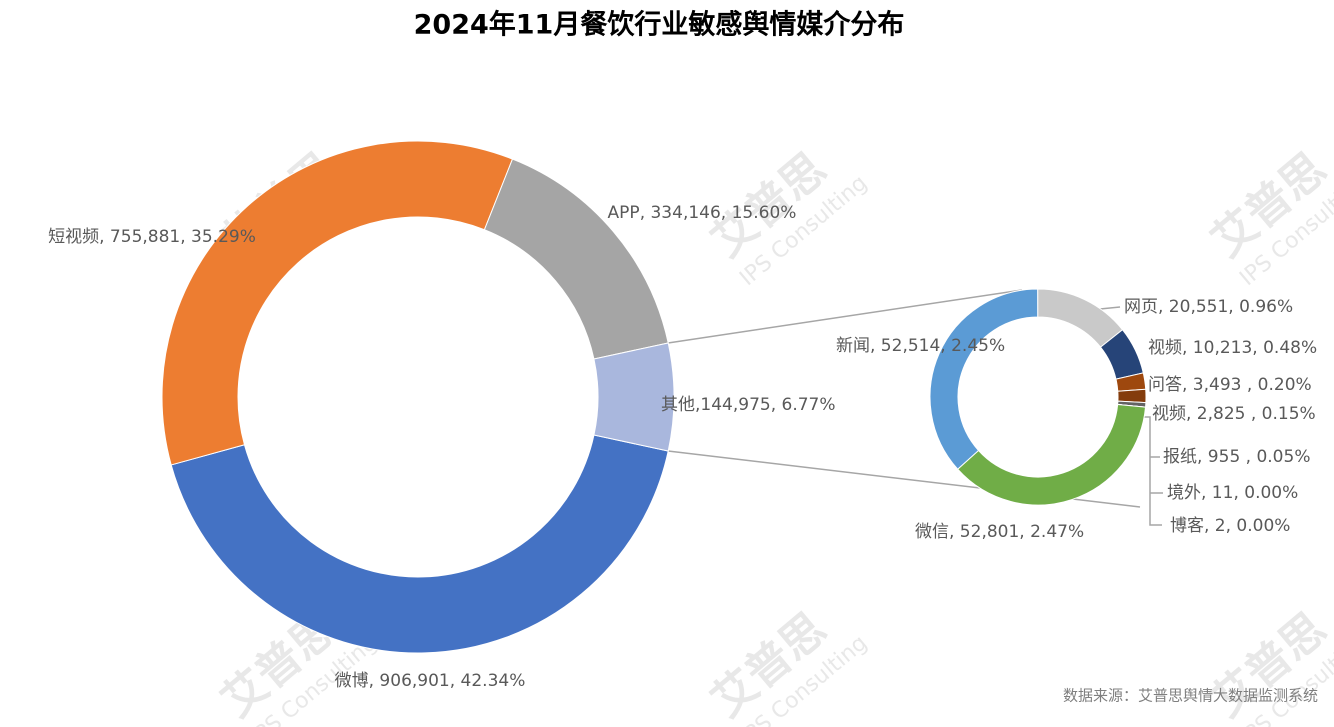 The height and width of the screenshot is (727, 1334). What do you see at coordinates (1249, 348) in the screenshot?
I see `label-value: , 10,213, 0.48%` at bounding box center [1249, 348].